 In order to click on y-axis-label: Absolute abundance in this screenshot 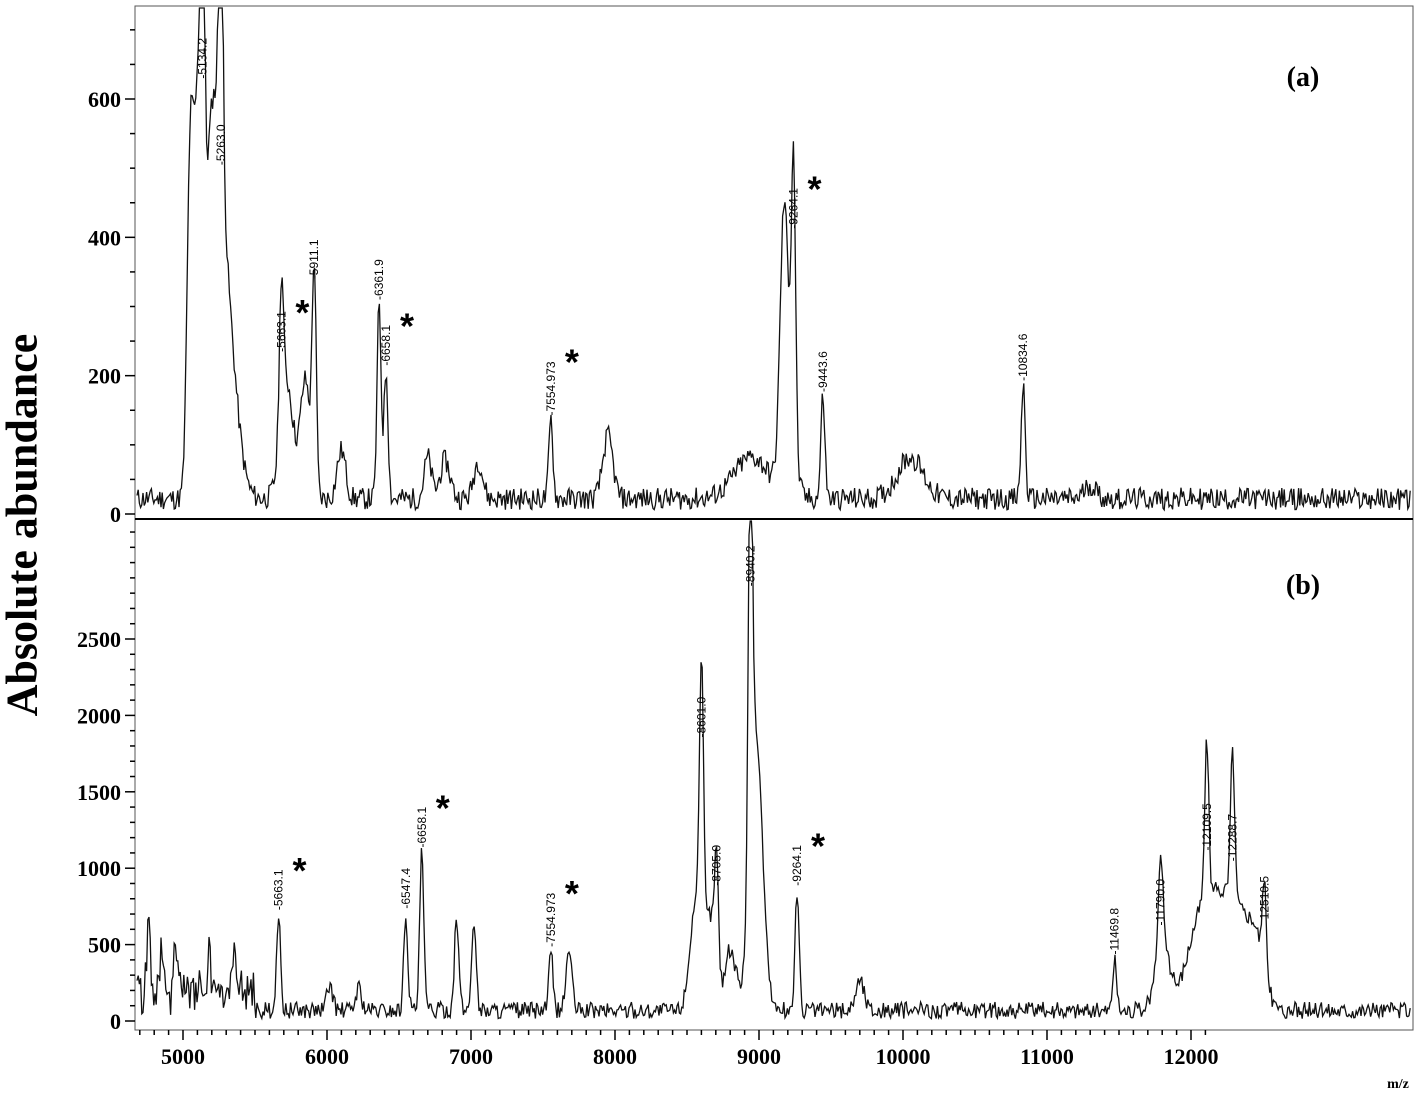, I will do `click(24, 525)`.